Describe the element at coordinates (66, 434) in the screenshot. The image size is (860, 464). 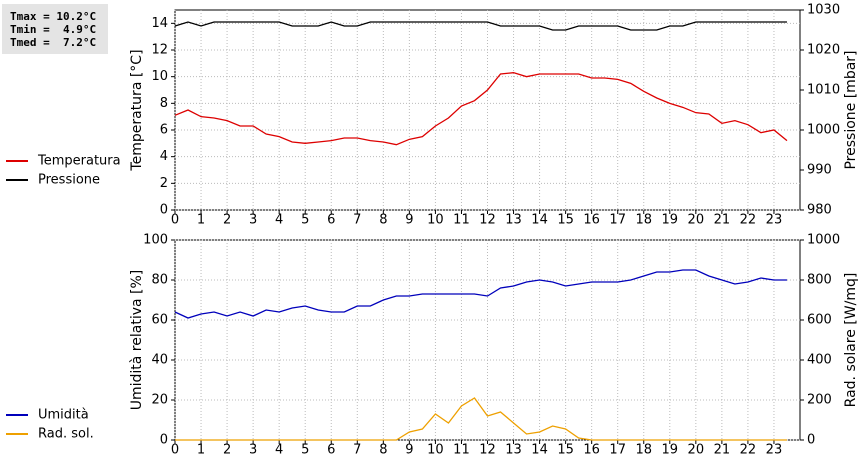
I see `legend-label: Rad. sol.` at that location.